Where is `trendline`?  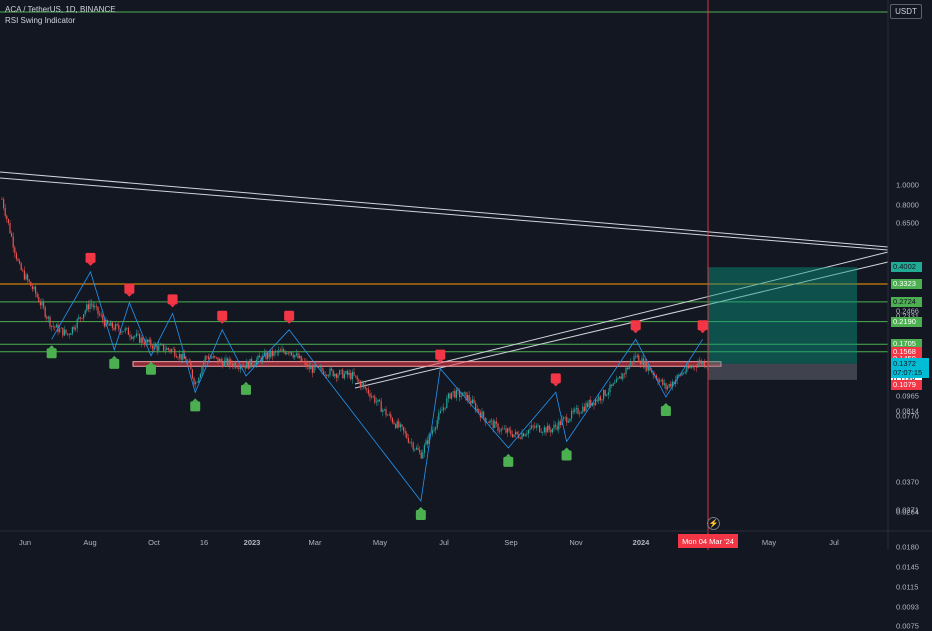 trendline is located at coordinates (621, 325).